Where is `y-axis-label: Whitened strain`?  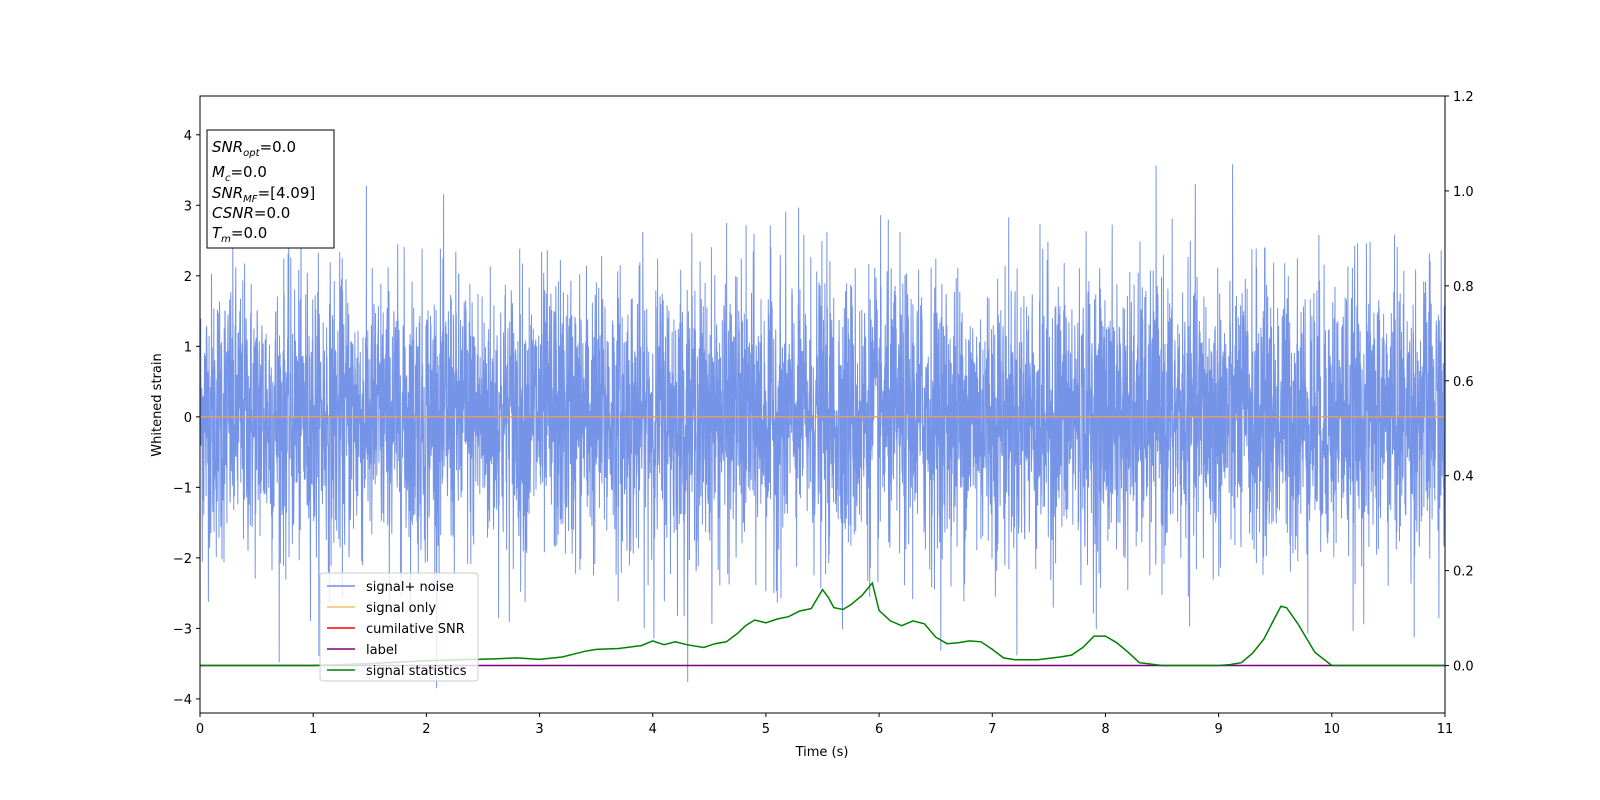
y-axis-label: Whitened strain is located at coordinates (157, 404).